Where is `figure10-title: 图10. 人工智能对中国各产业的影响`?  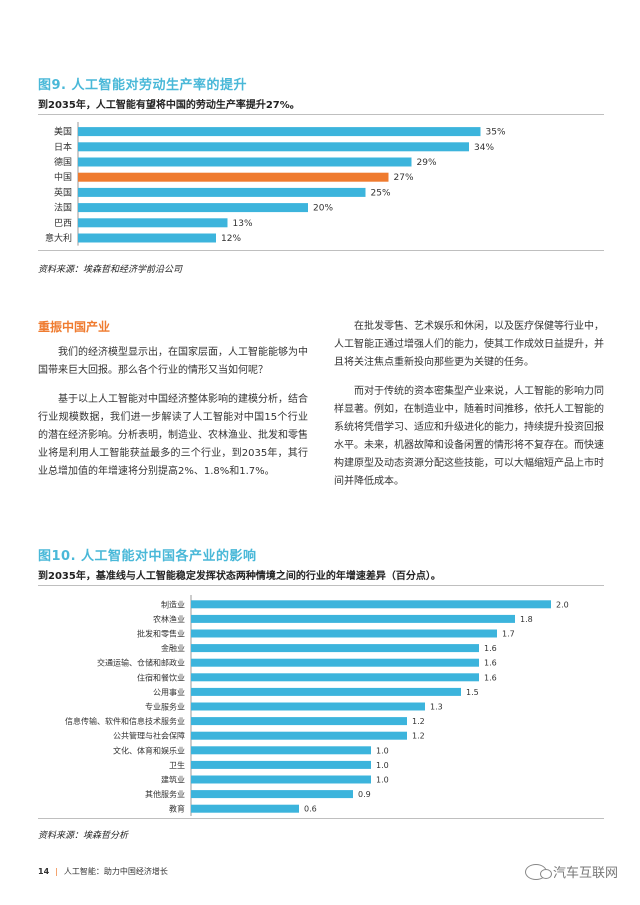 figure10-title: 图10. 人工智能对中国各产业的影响 is located at coordinates (147, 556).